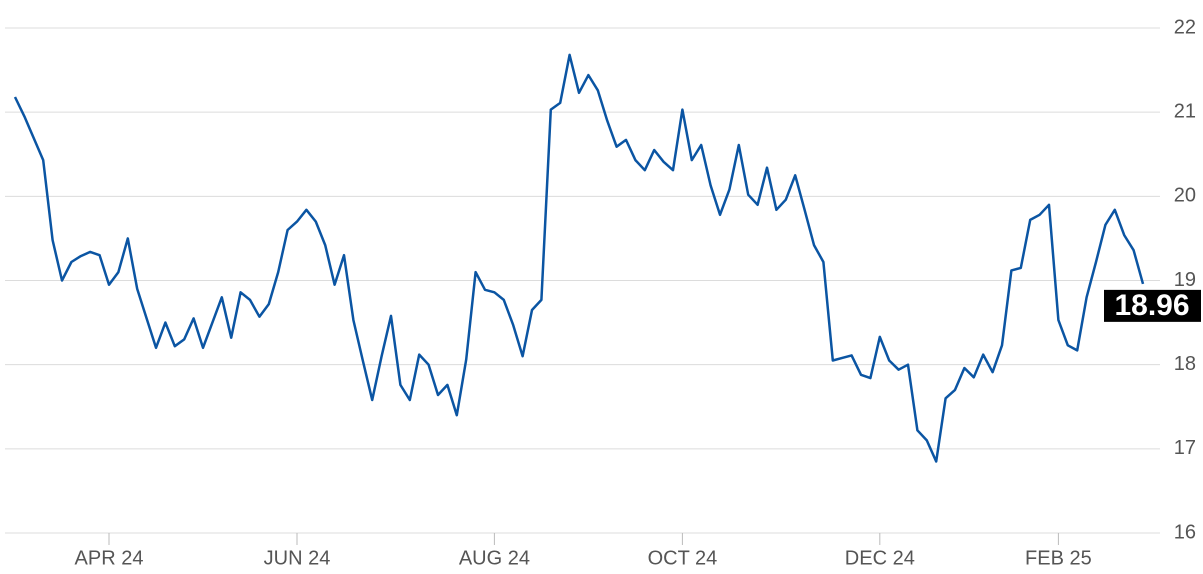 This screenshot has height=574, width=1203. Describe the element at coordinates (880, 558) in the screenshot. I see `x-tick-label: DEC 24` at that location.